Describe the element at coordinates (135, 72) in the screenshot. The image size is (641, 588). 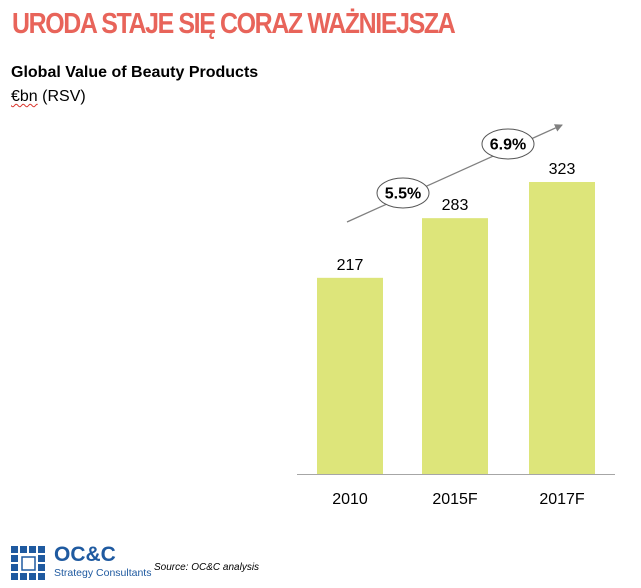
I see `chart-title: Global Value of Beauty Products` at that location.